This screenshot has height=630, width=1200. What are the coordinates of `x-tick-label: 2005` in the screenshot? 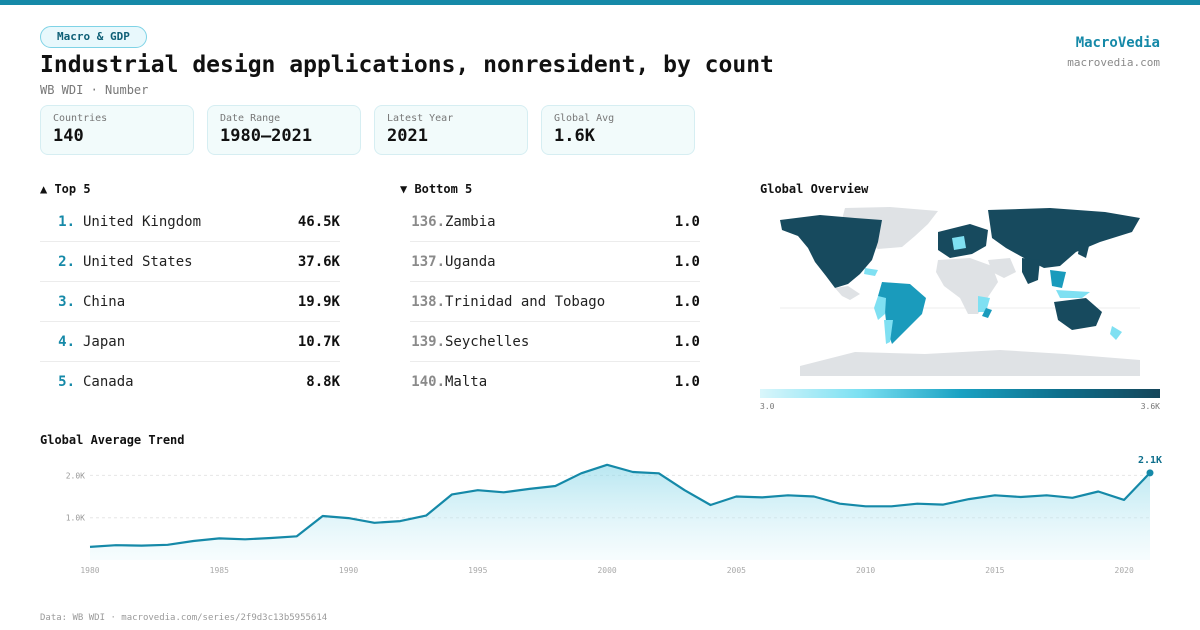 It's located at (736, 570).